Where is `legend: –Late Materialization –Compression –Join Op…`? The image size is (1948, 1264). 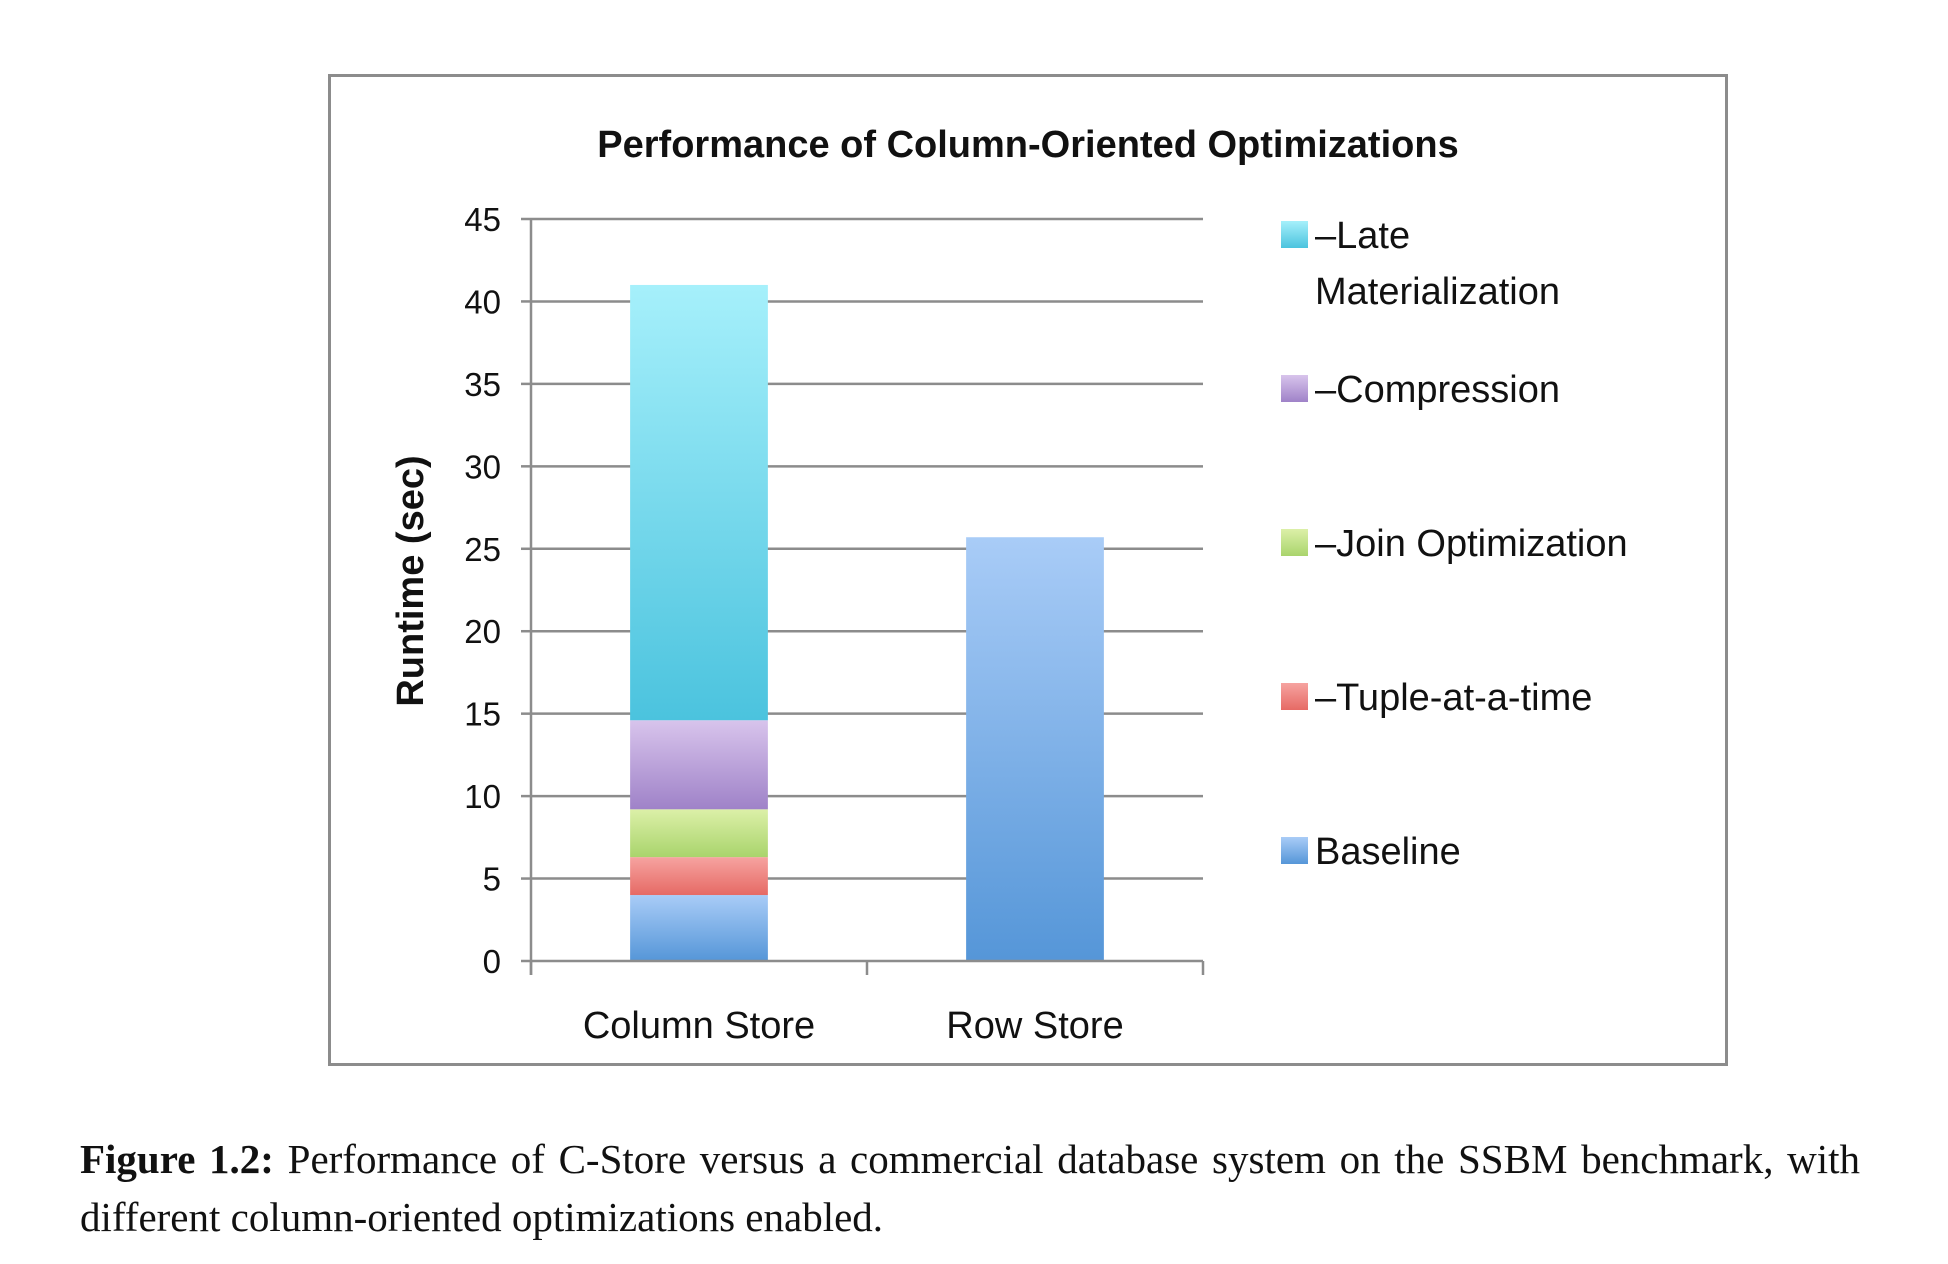
legend: –Late Materialization –Compression –Join Op… is located at coordinates (1454, 544).